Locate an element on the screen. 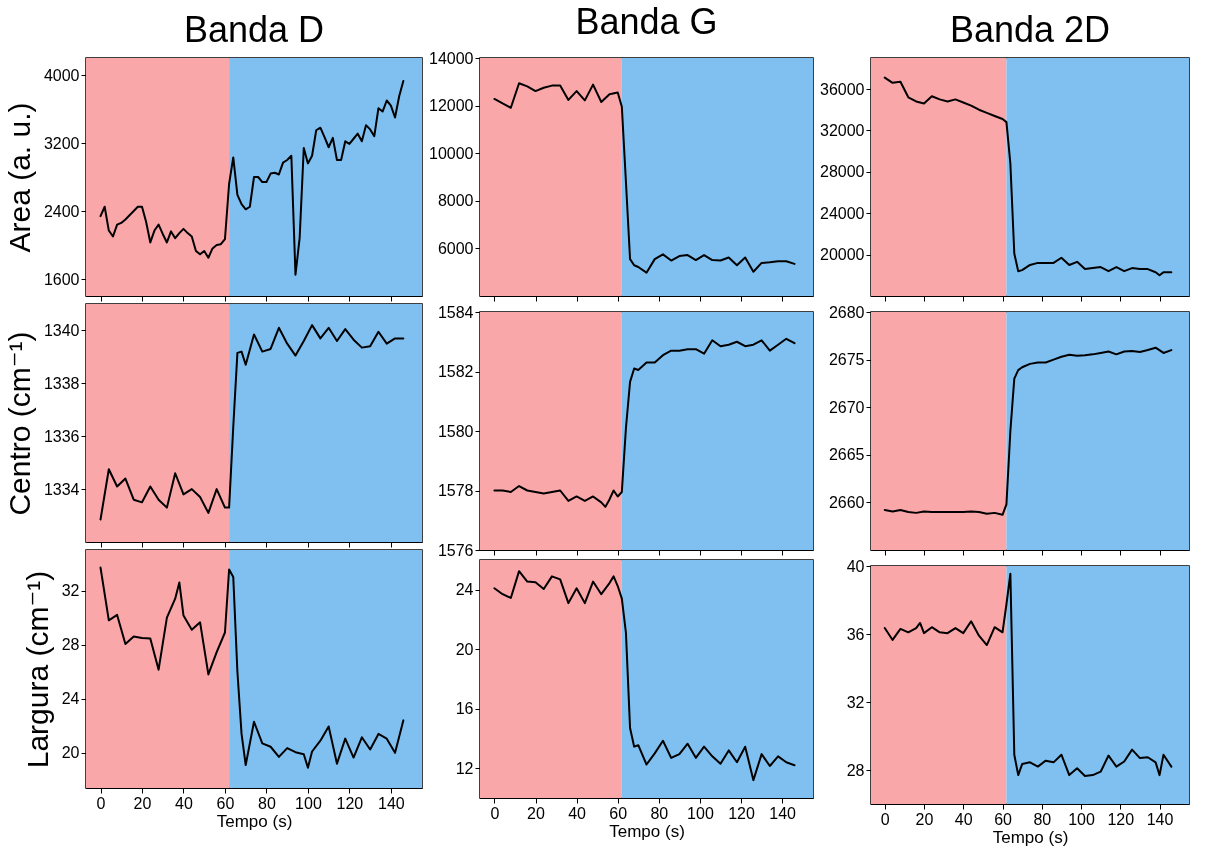  y-tick-label: 2660 is located at coordinates (846, 502).